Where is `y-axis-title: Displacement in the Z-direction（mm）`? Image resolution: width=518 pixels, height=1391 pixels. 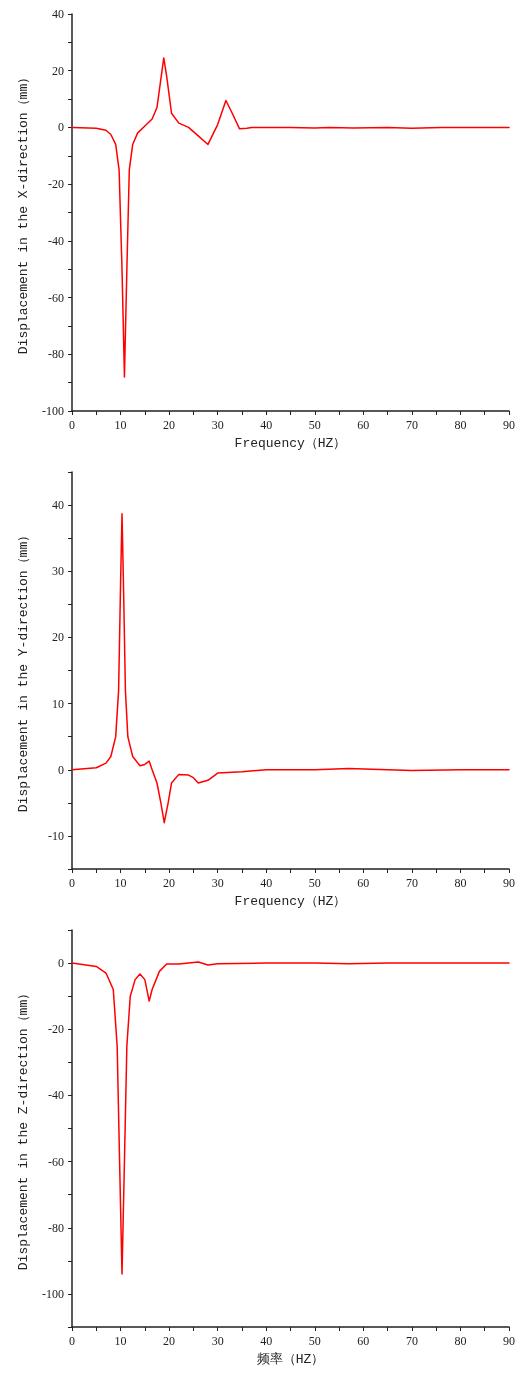
y-axis-title: Displacement in the Z-direction（mm） is located at coordinates (23, 1128).